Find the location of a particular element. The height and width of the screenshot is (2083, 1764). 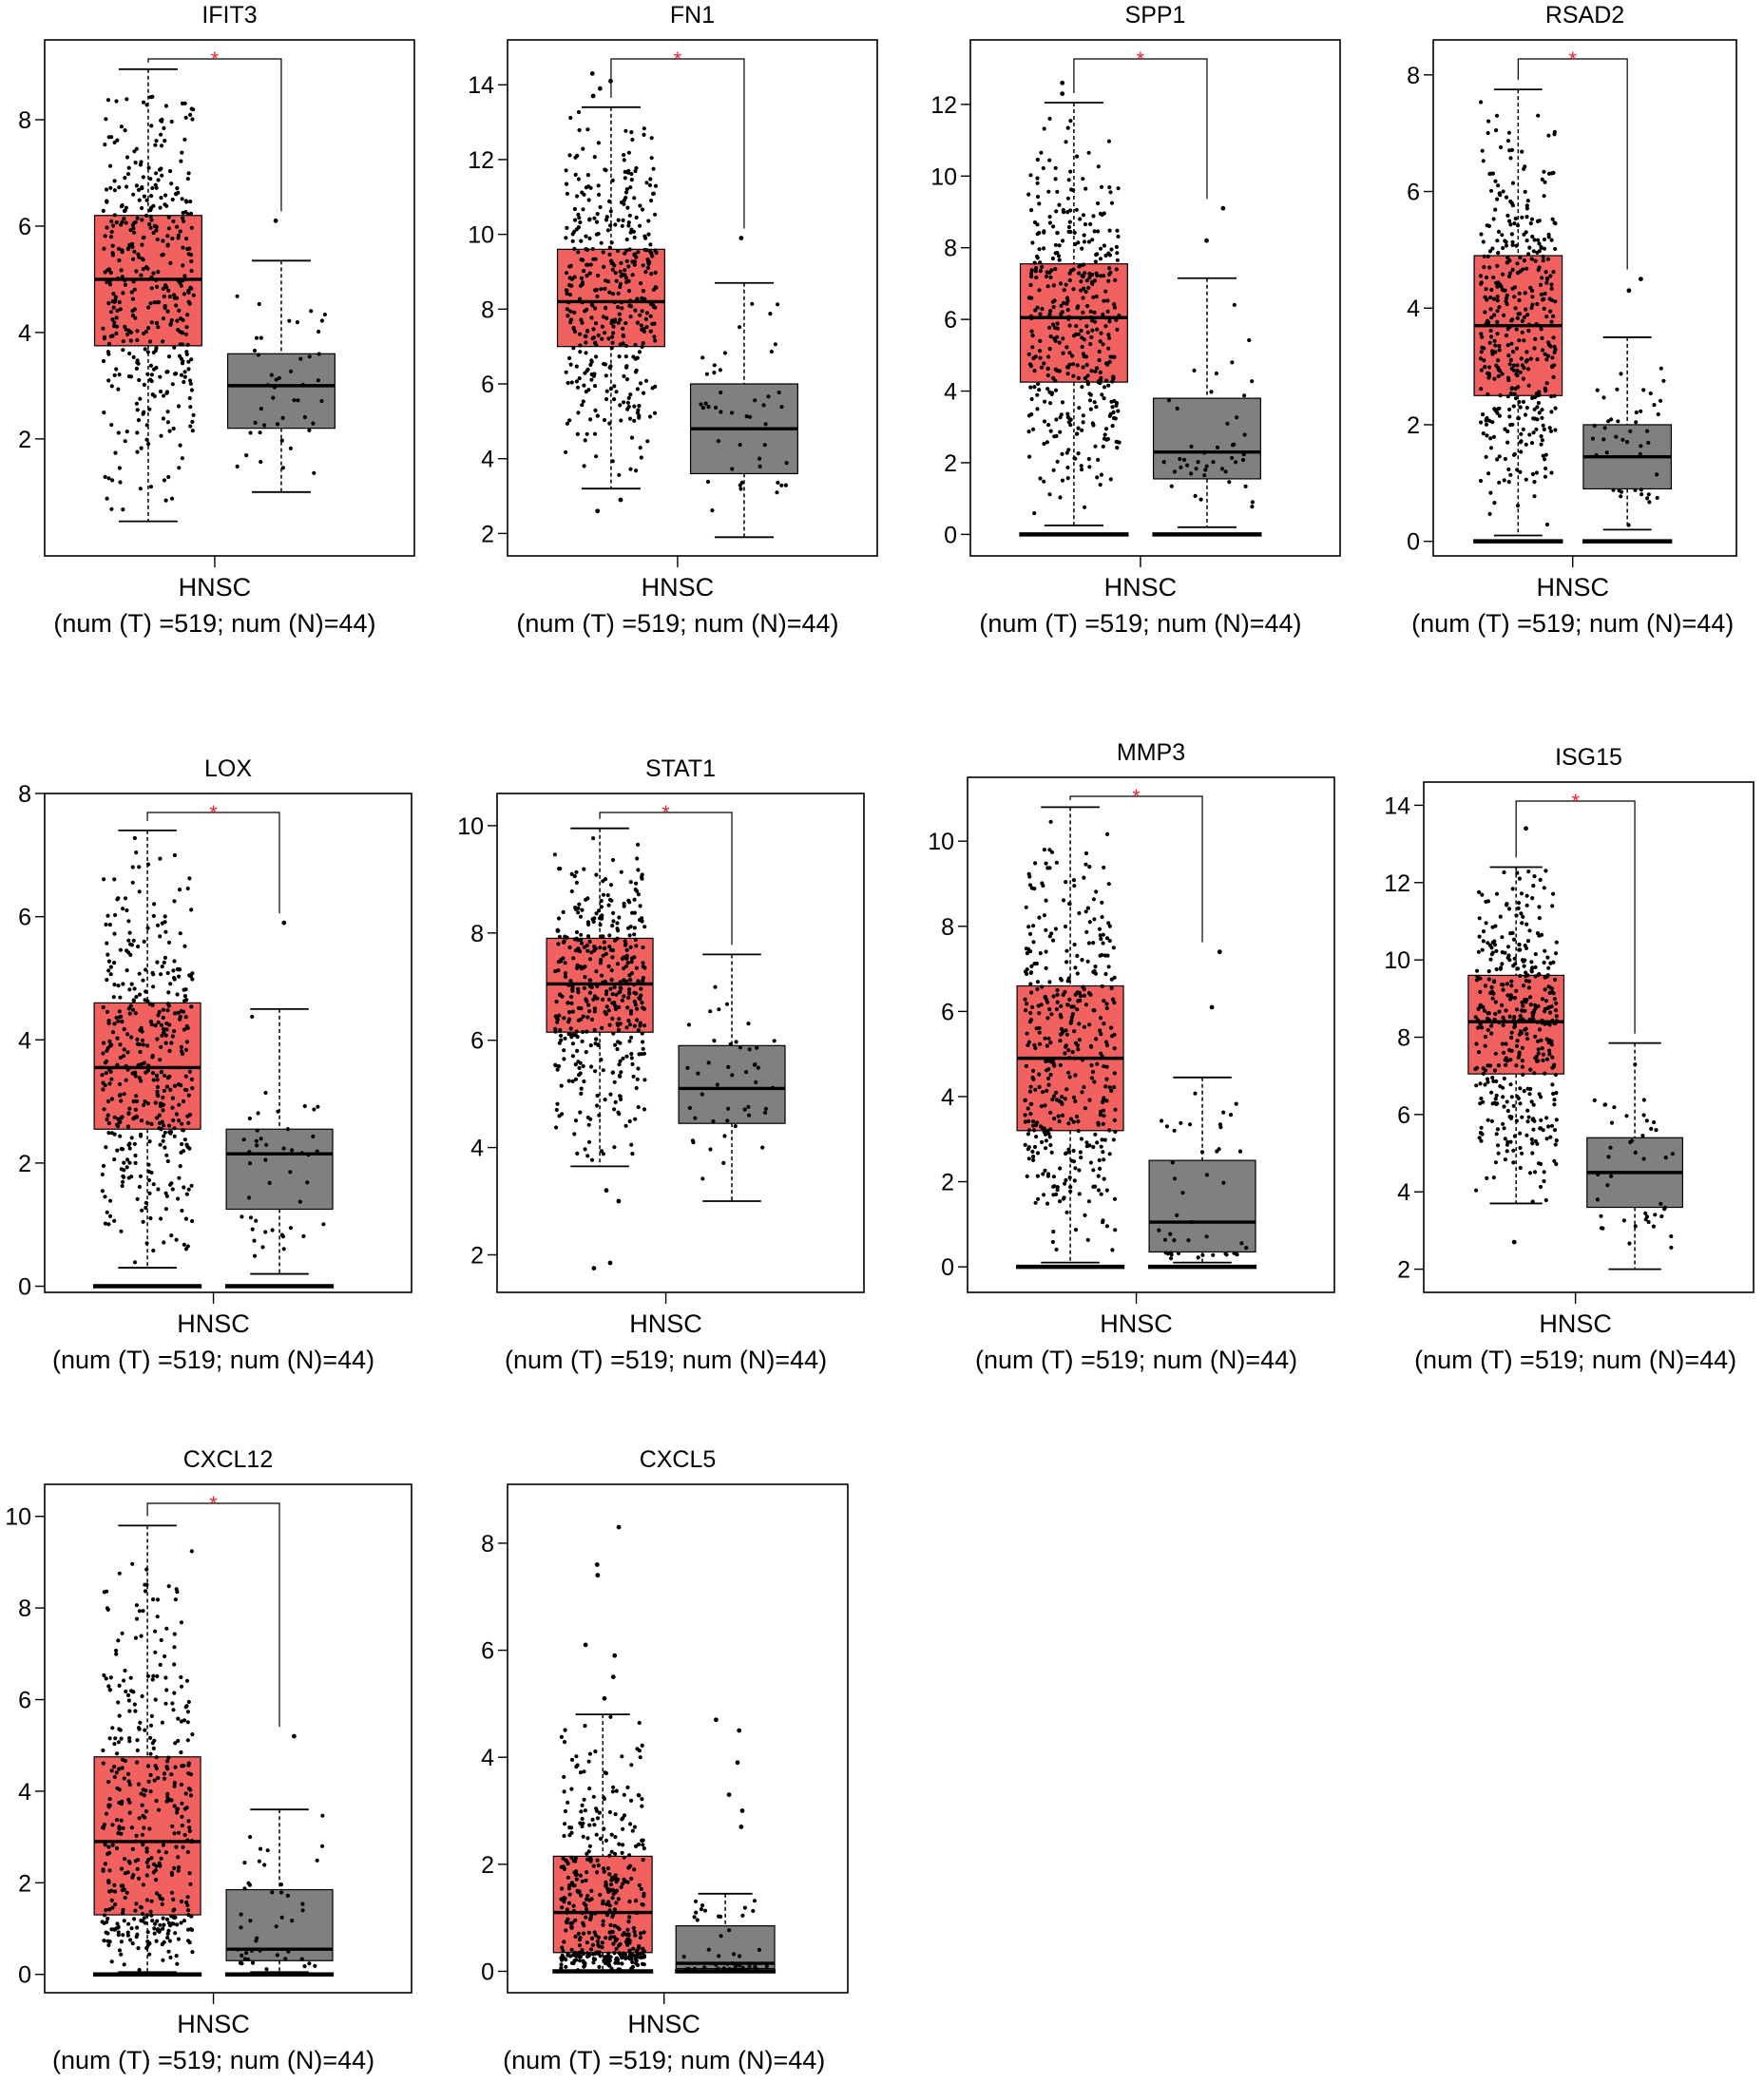

y-tick-label-cxcl12-4: 4 is located at coordinates (24, 1793).